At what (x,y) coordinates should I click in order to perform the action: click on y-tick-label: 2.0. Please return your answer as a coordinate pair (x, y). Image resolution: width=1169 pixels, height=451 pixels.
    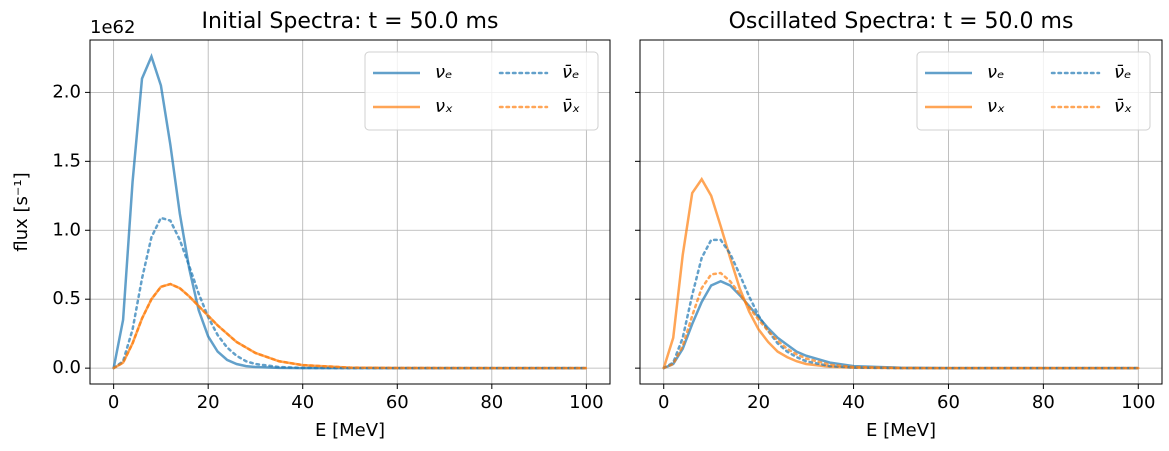
    Looking at the image, I should click on (66, 91).